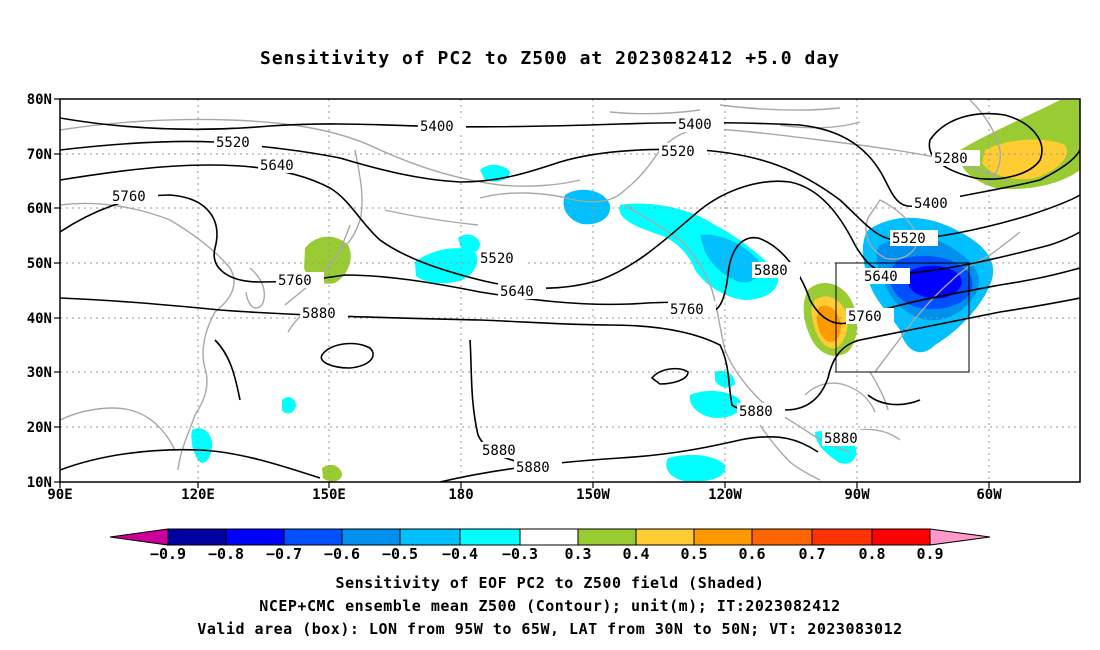 The height and width of the screenshot is (650, 1100). What do you see at coordinates (590, 165) in the screenshot?
I see `coast-alaska` at bounding box center [590, 165].